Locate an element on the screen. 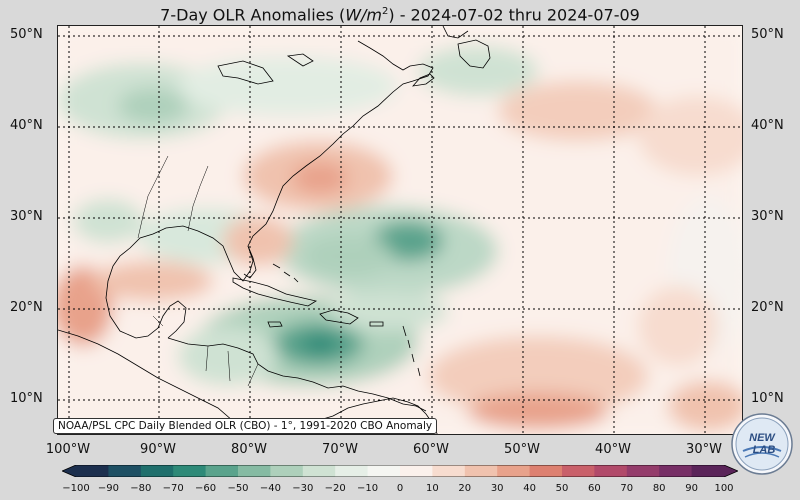 The image size is (800, 500). colorbar-tick-label: −30 is located at coordinates (303, 488).